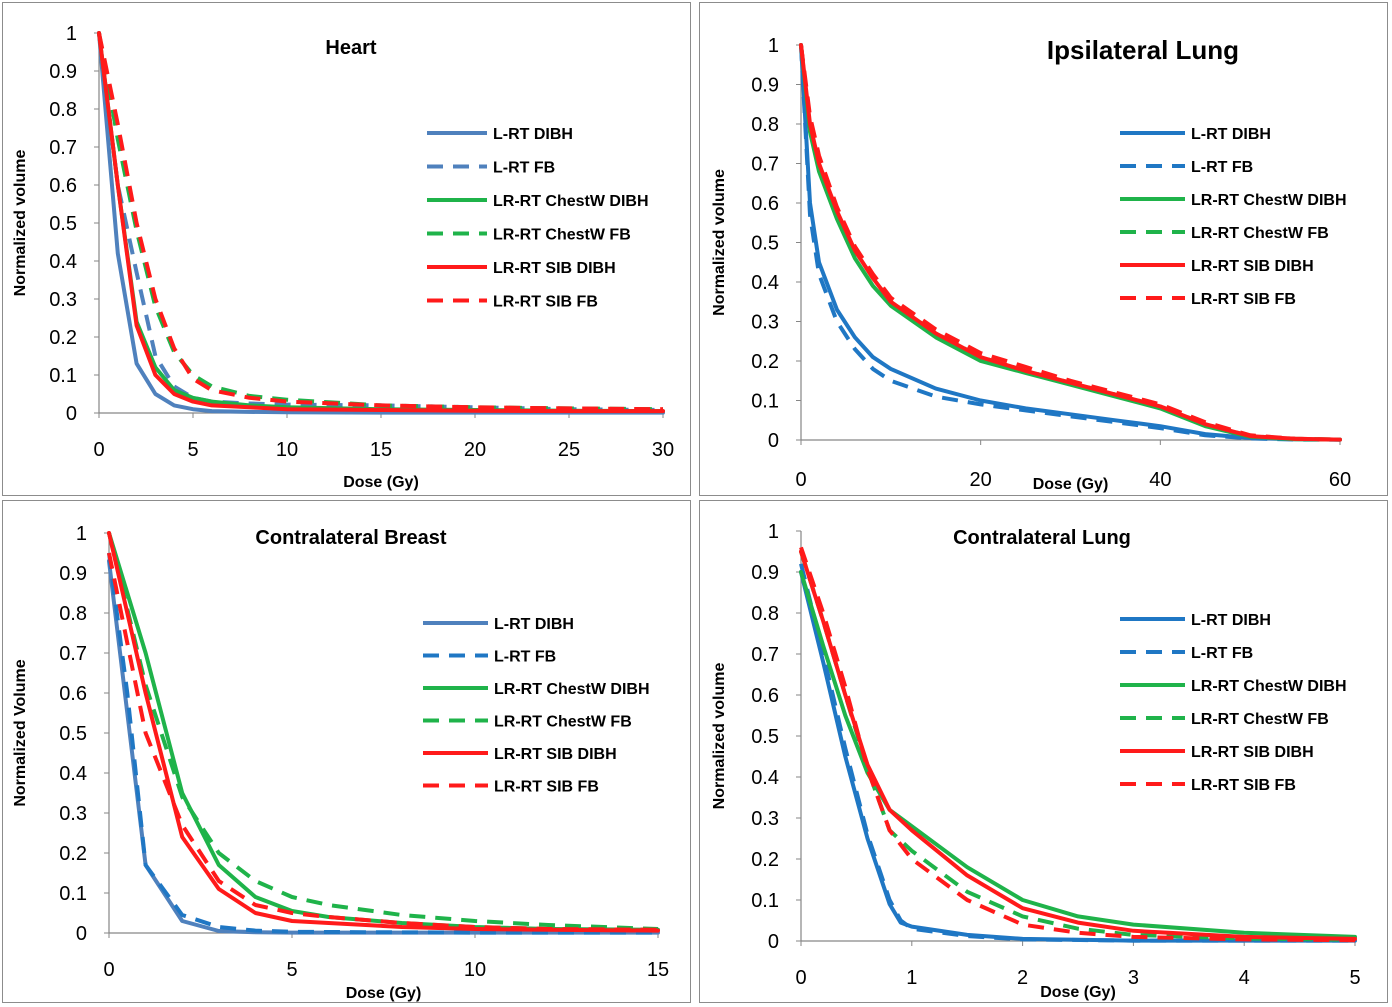 This screenshot has height=1007, width=1392. Describe the element at coordinates (663, 450) in the screenshot. I see `x-tick-label: 30` at that location.